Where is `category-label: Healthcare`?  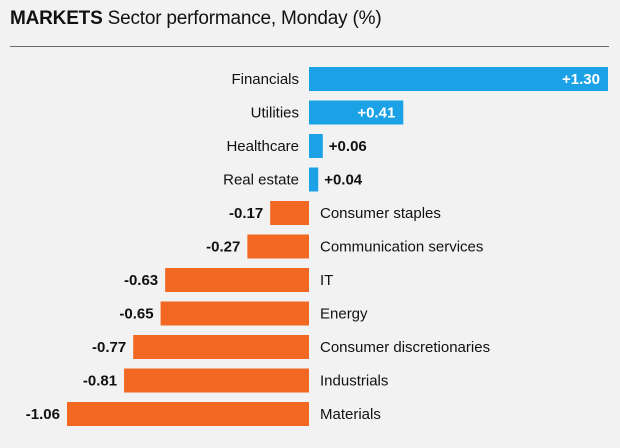 category-label: Healthcare is located at coordinates (262, 146).